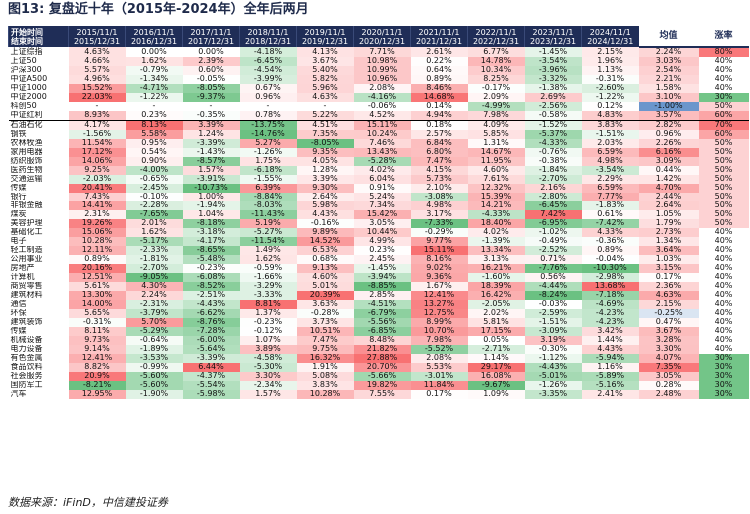 The height and width of the screenshot is (514, 750). Describe the element at coordinates (26, 250) in the screenshot. I see `row-name-cell: 轻工制造` at that location.